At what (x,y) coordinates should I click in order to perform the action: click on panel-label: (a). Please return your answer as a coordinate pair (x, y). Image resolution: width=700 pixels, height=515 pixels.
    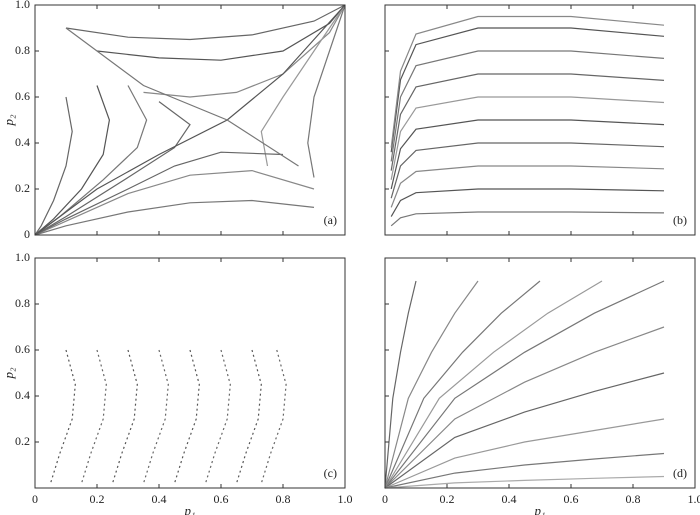
    Looking at the image, I should click on (330, 220).